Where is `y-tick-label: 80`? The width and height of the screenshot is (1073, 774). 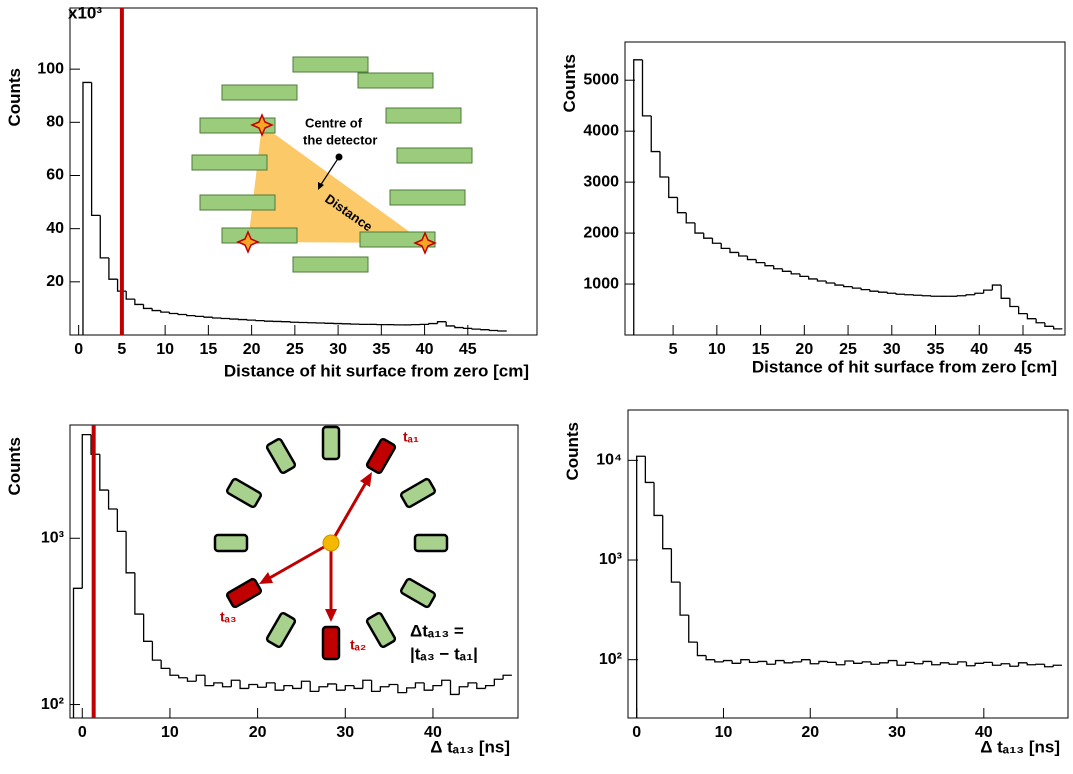 y-tick-label: 80 is located at coordinates (55, 122).